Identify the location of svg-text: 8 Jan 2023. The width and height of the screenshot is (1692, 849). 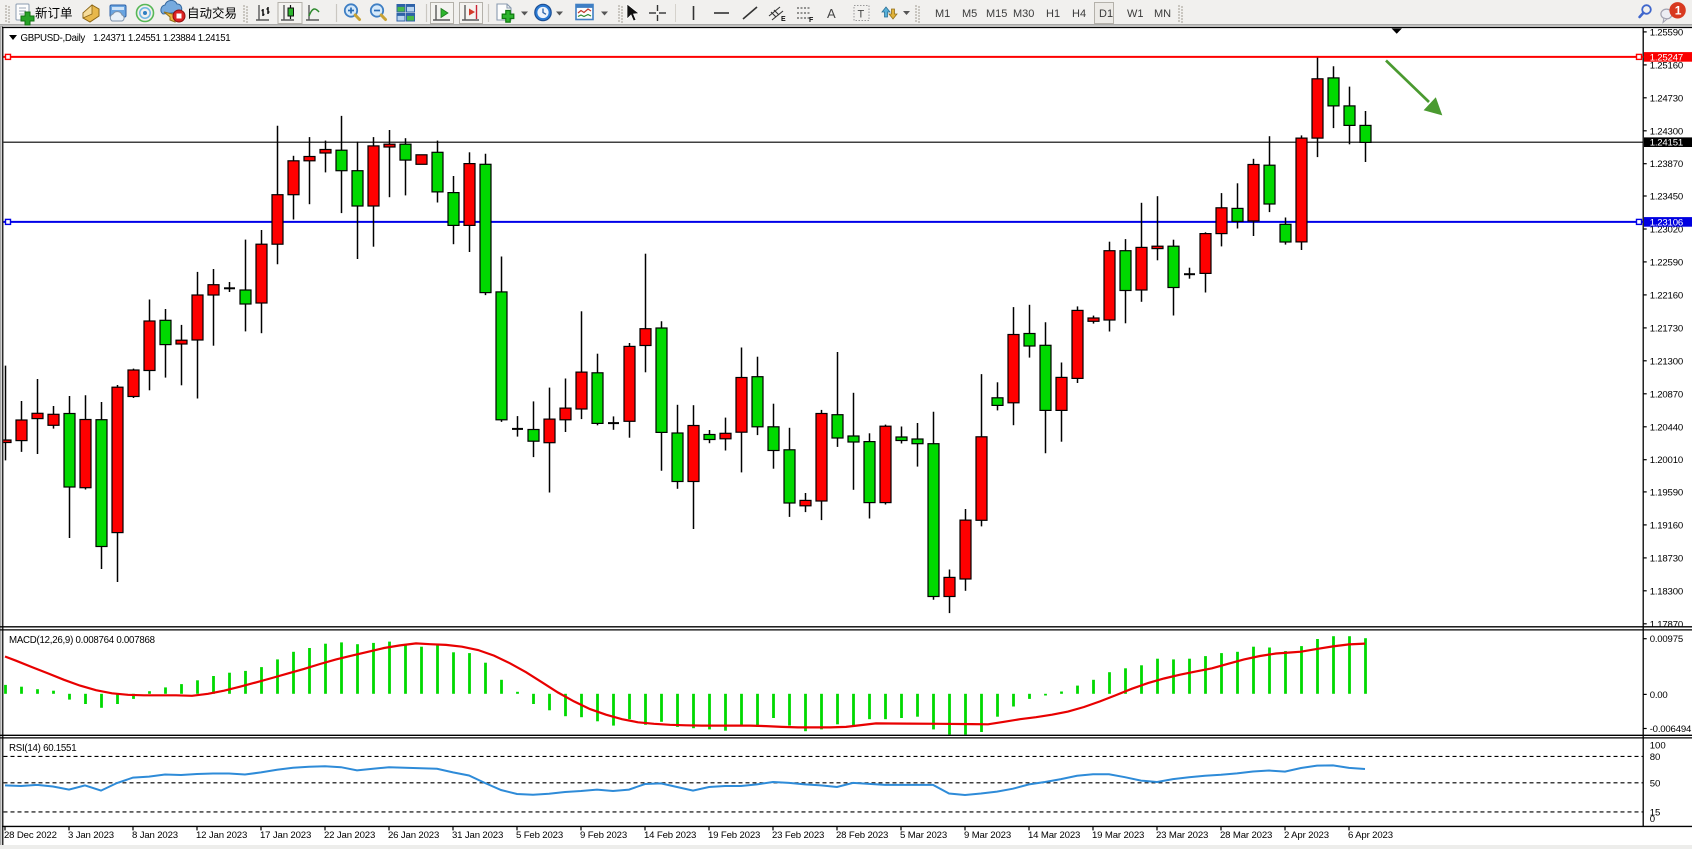
(155, 835).